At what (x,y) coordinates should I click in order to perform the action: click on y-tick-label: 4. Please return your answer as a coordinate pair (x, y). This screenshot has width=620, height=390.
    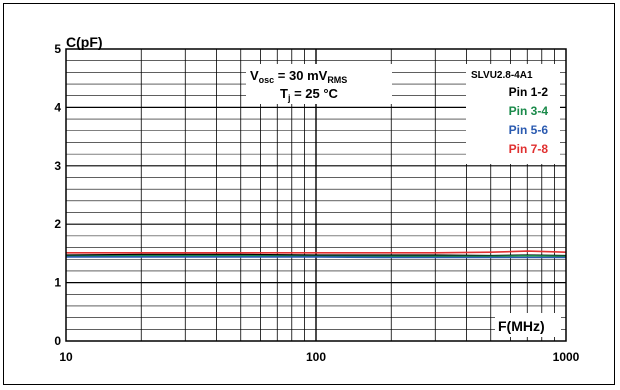
    Looking at the image, I should click on (57, 107).